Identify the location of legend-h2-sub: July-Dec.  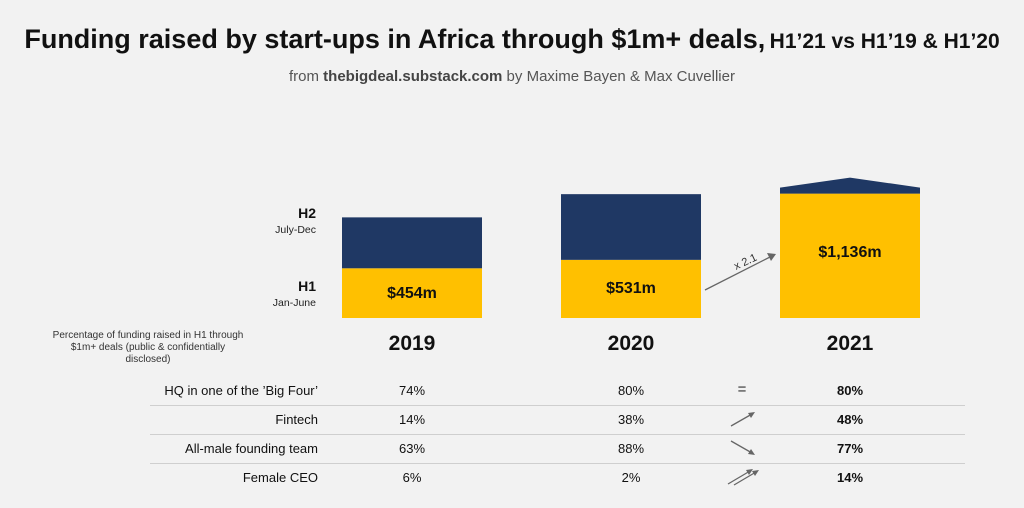
(295, 230).